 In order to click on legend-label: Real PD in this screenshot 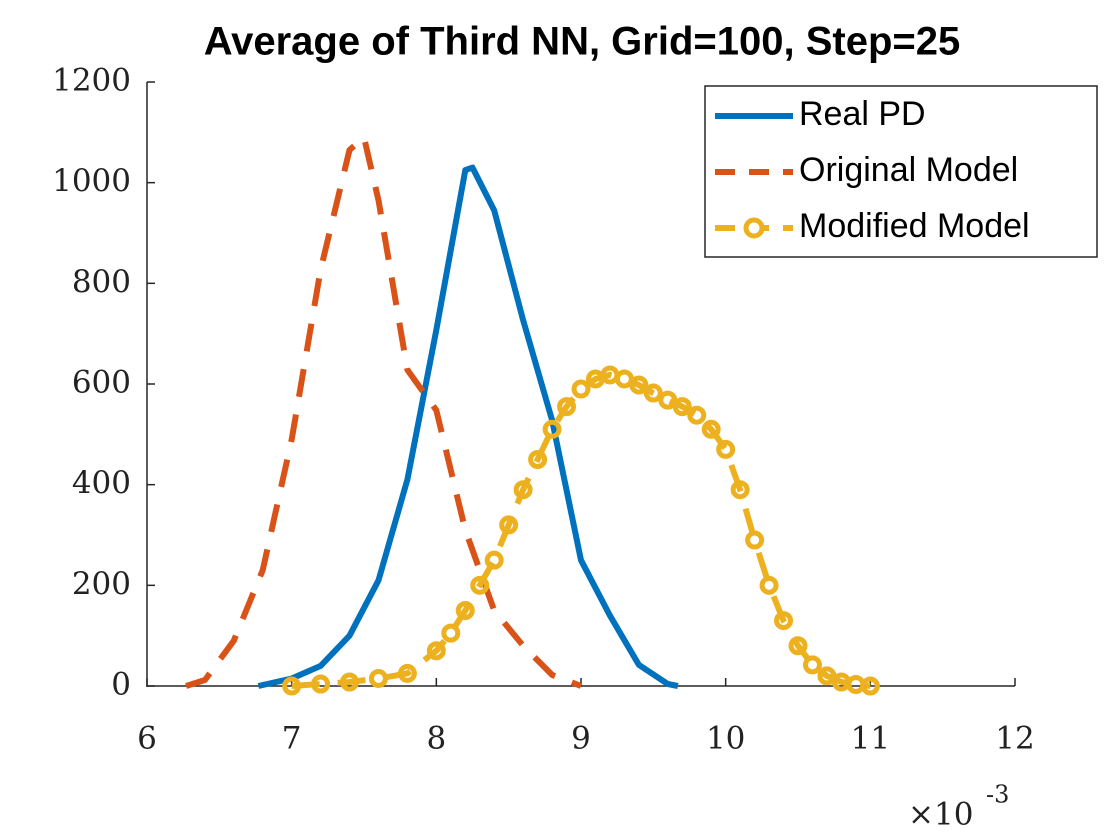, I will do `click(862, 114)`.